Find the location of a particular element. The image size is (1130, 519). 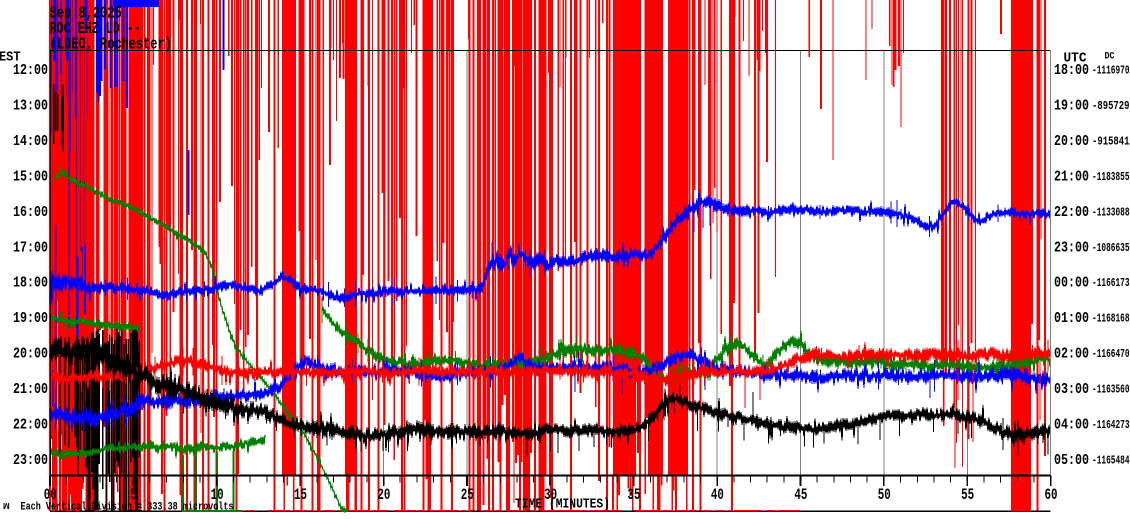

svg-text: -1133088 is located at coordinates (1111, 212).